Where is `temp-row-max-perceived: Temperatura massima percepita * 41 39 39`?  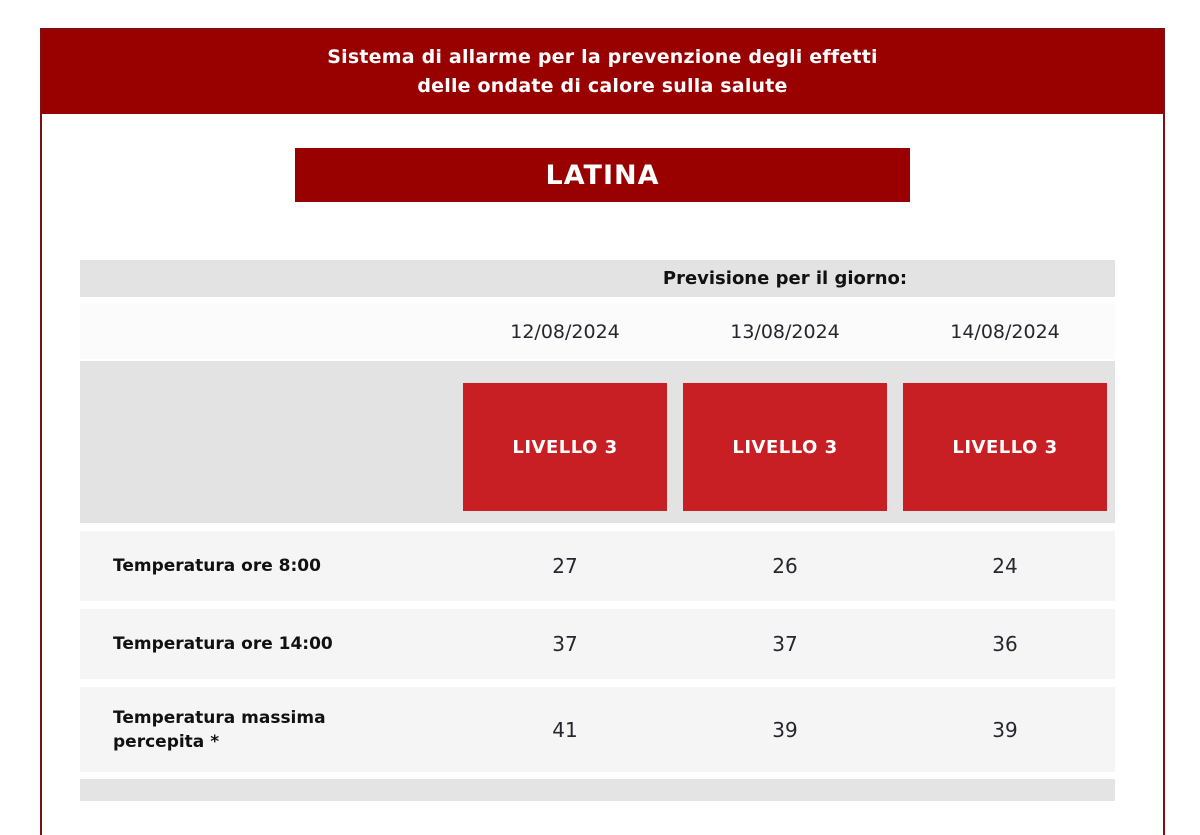
temp-row-max-perceived: Temperatura massima percepita * 41 39 39 is located at coordinates (597, 729).